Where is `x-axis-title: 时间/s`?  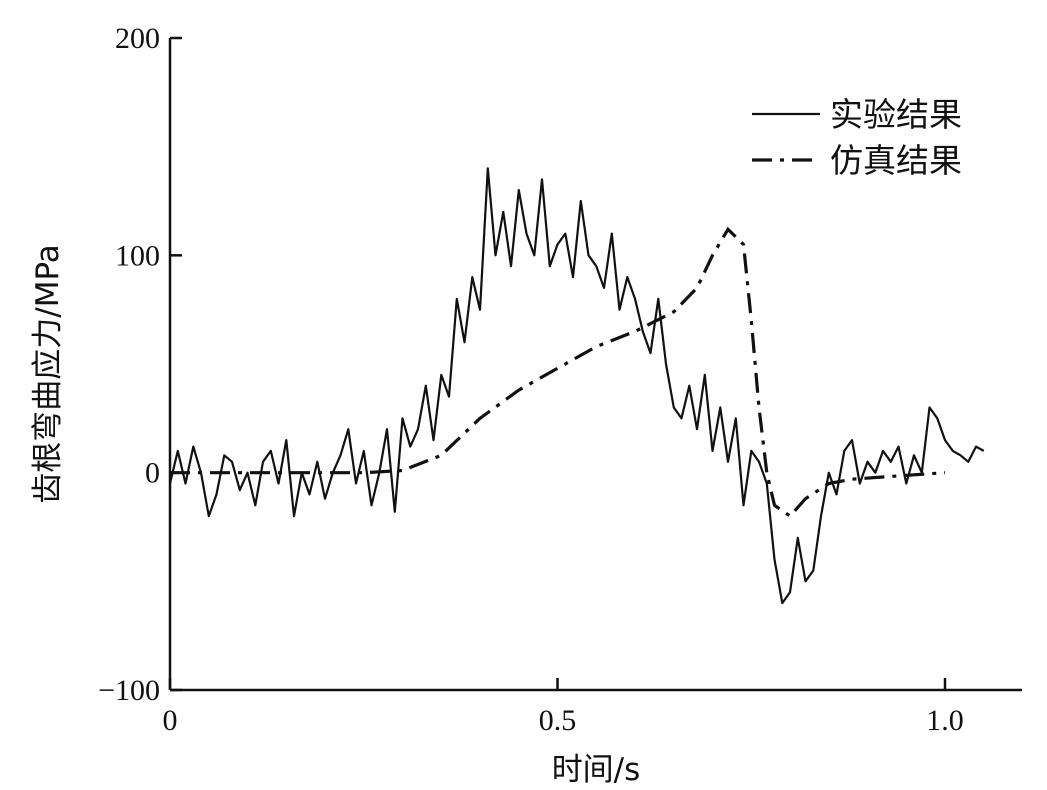
x-axis-title: 时间/s is located at coordinates (596, 770).